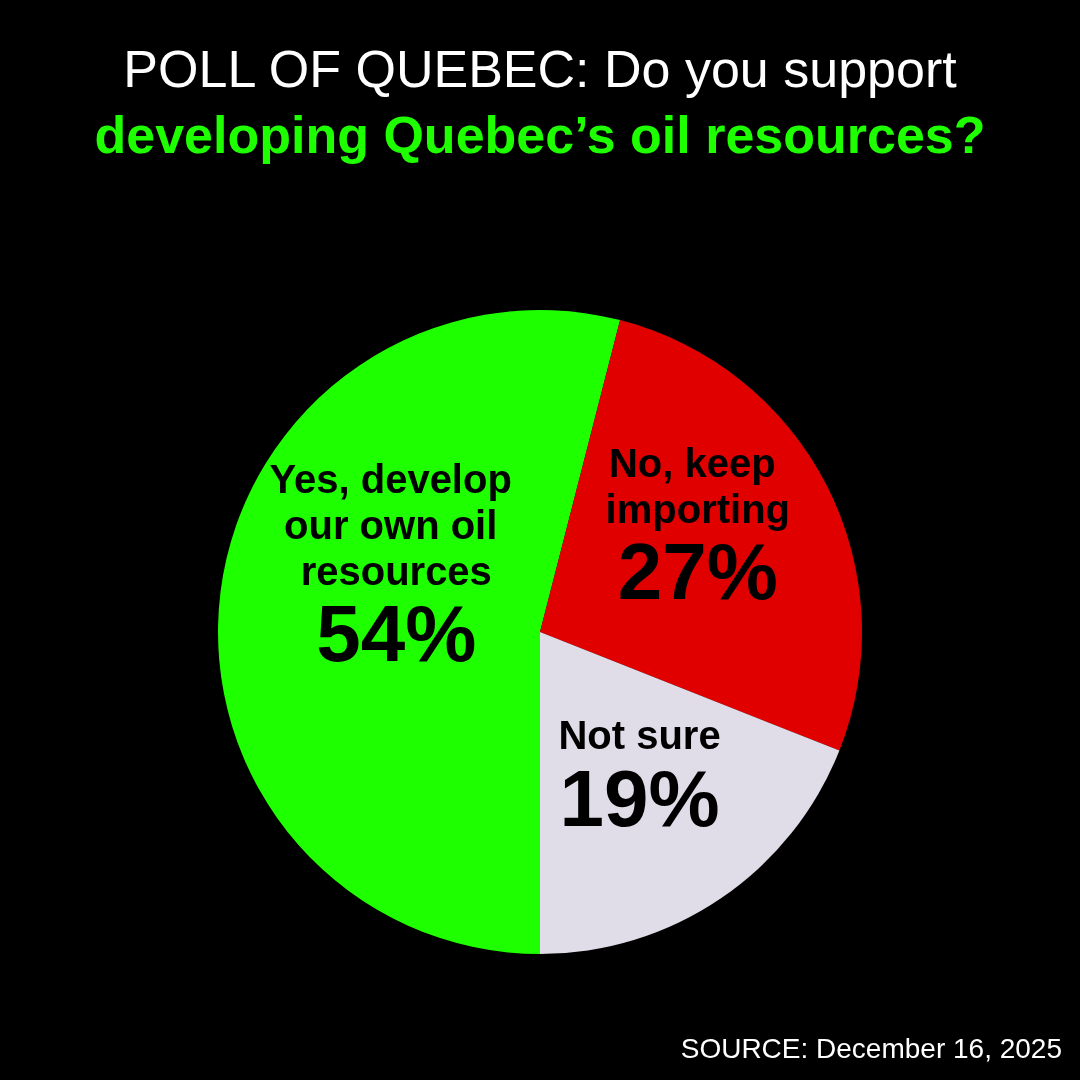 This screenshot has width=1080, height=1080. Describe the element at coordinates (540, 135) in the screenshot. I see `chart-subtitle: developing Quebec’s oil resources?` at that location.